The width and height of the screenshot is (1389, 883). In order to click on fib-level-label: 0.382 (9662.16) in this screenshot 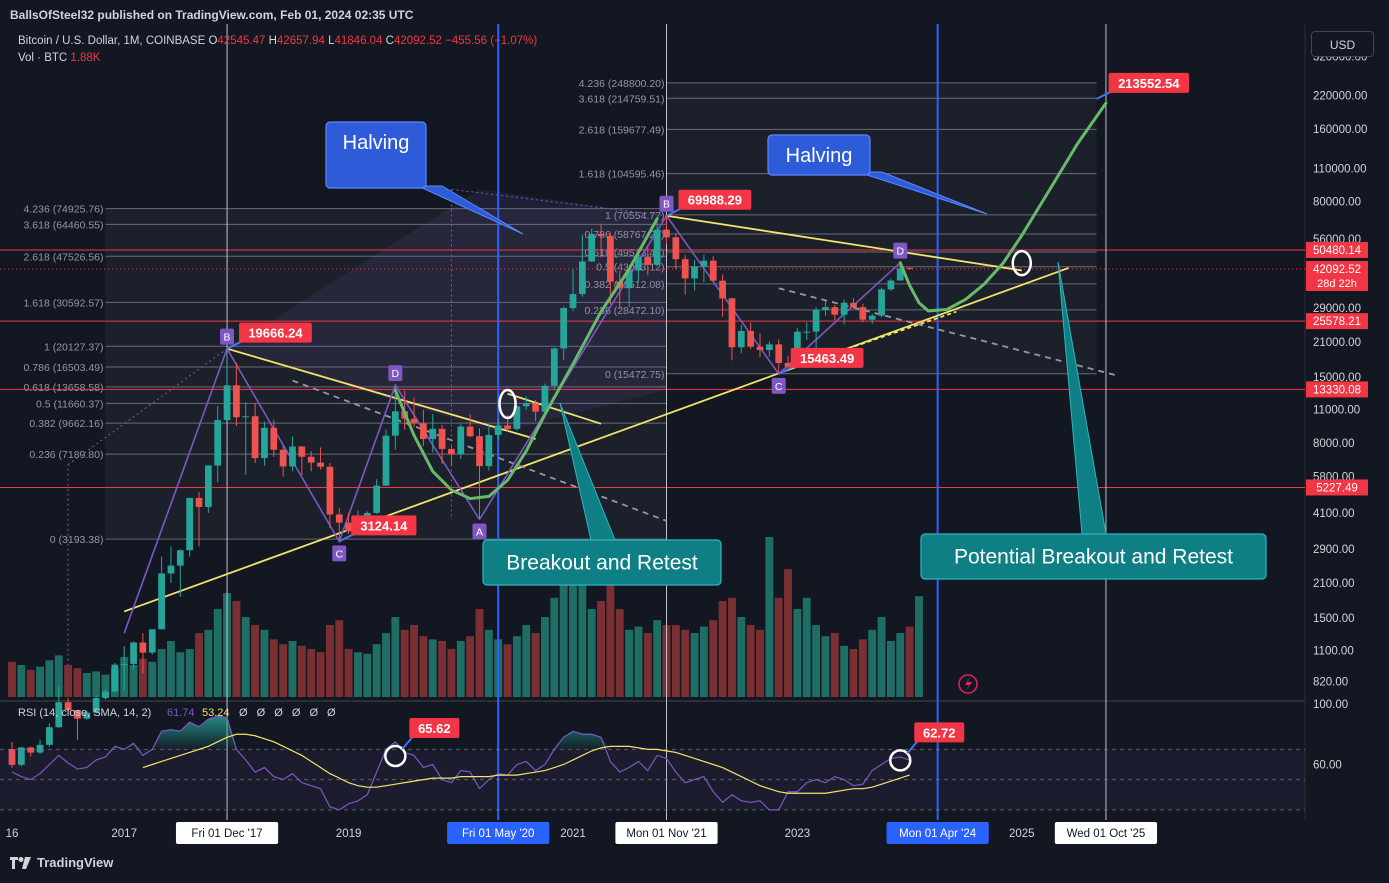, I will do `click(66, 424)`.